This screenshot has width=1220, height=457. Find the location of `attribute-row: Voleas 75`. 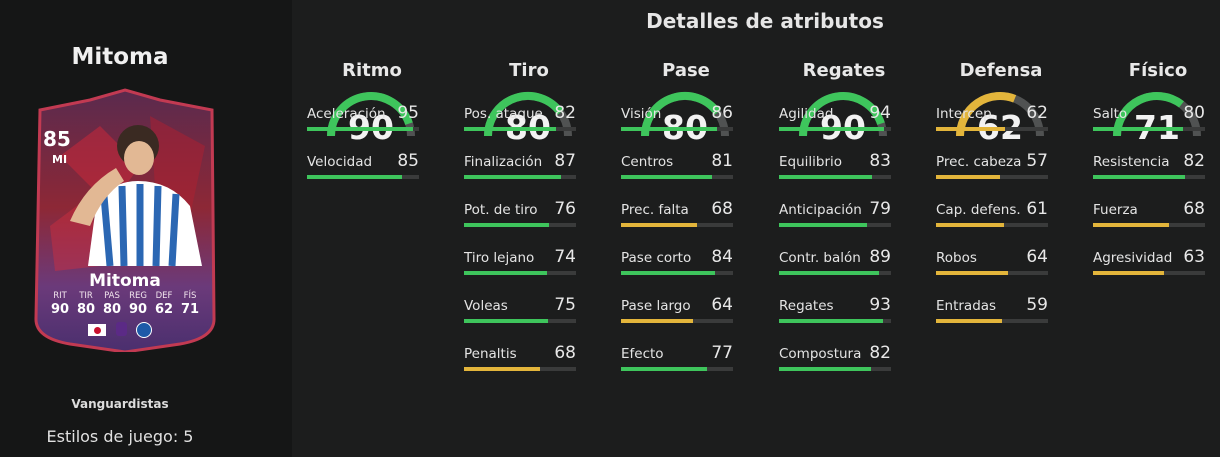

attribute-row: Voleas 75 is located at coordinates (520, 309).